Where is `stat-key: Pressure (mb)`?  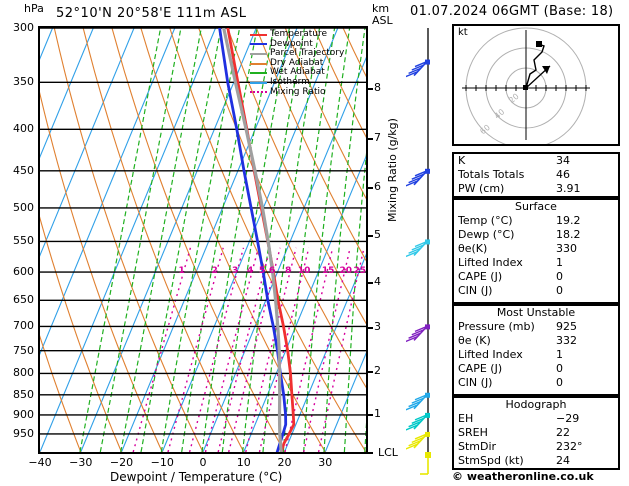
stat-key: Pressure (mb) is located at coordinates (496, 326).